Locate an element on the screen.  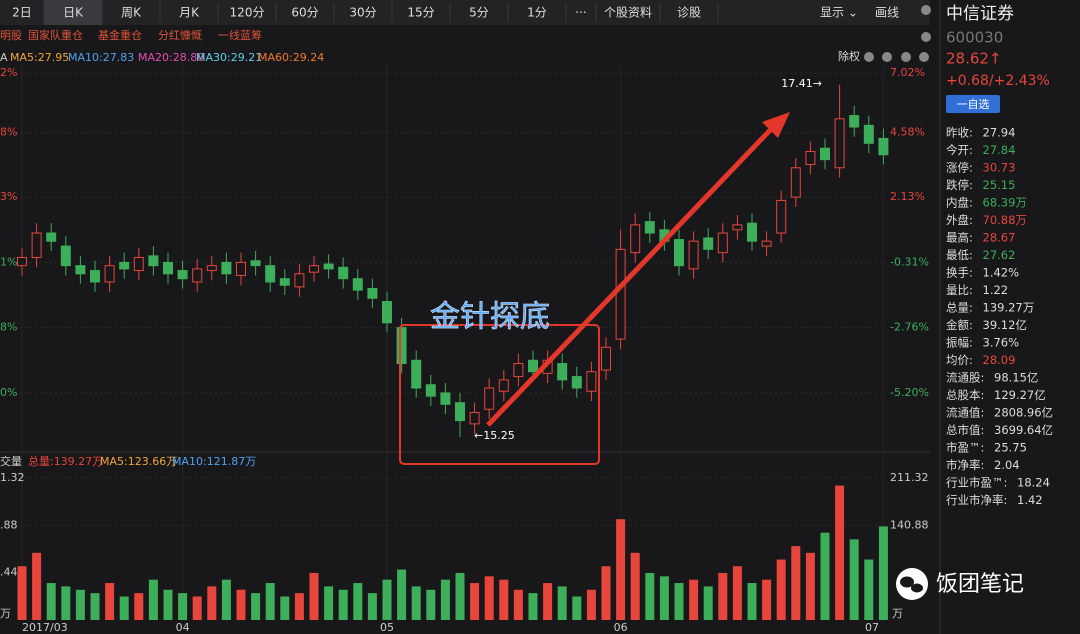
tag: 明股 is located at coordinates (11, 35).